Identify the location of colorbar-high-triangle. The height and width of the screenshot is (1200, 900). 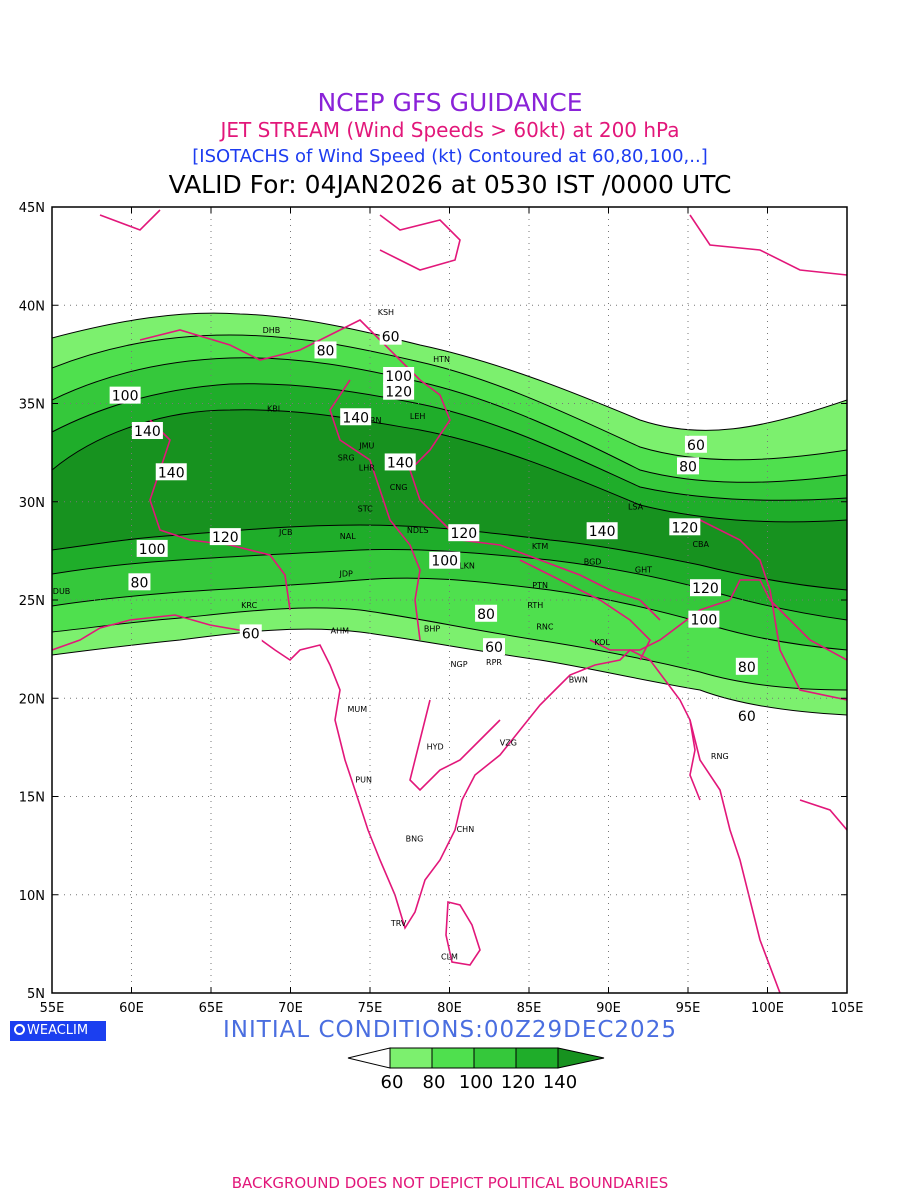
(581, 1058).